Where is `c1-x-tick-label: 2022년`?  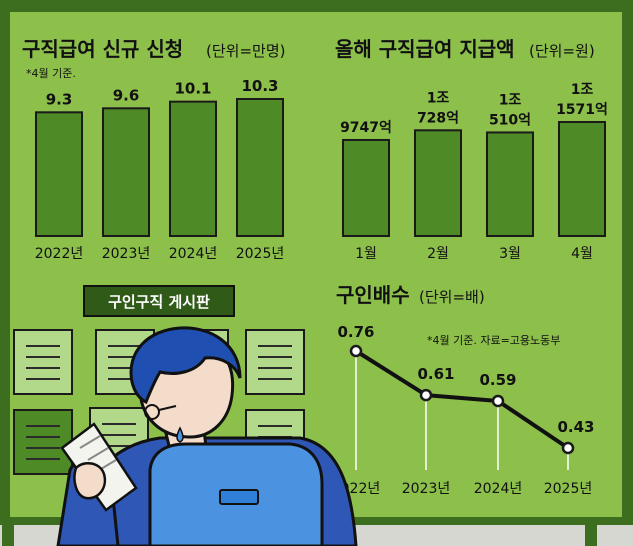 c1-x-tick-label: 2022년 is located at coordinates (59, 254).